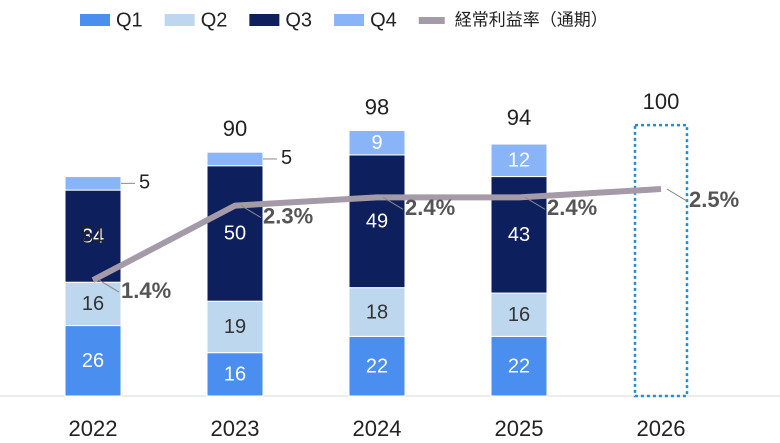 This screenshot has height=443, width=780. Describe the element at coordinates (377, 428) in the screenshot. I see `x-tick-label: 2024` at that location.